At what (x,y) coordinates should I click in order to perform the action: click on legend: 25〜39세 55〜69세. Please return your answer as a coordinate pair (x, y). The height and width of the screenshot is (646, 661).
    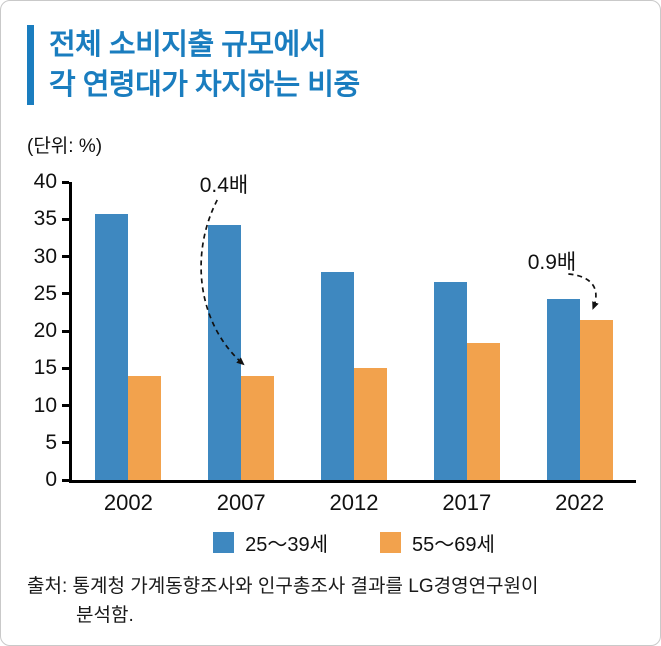
    Looking at the image, I should click on (354, 542).